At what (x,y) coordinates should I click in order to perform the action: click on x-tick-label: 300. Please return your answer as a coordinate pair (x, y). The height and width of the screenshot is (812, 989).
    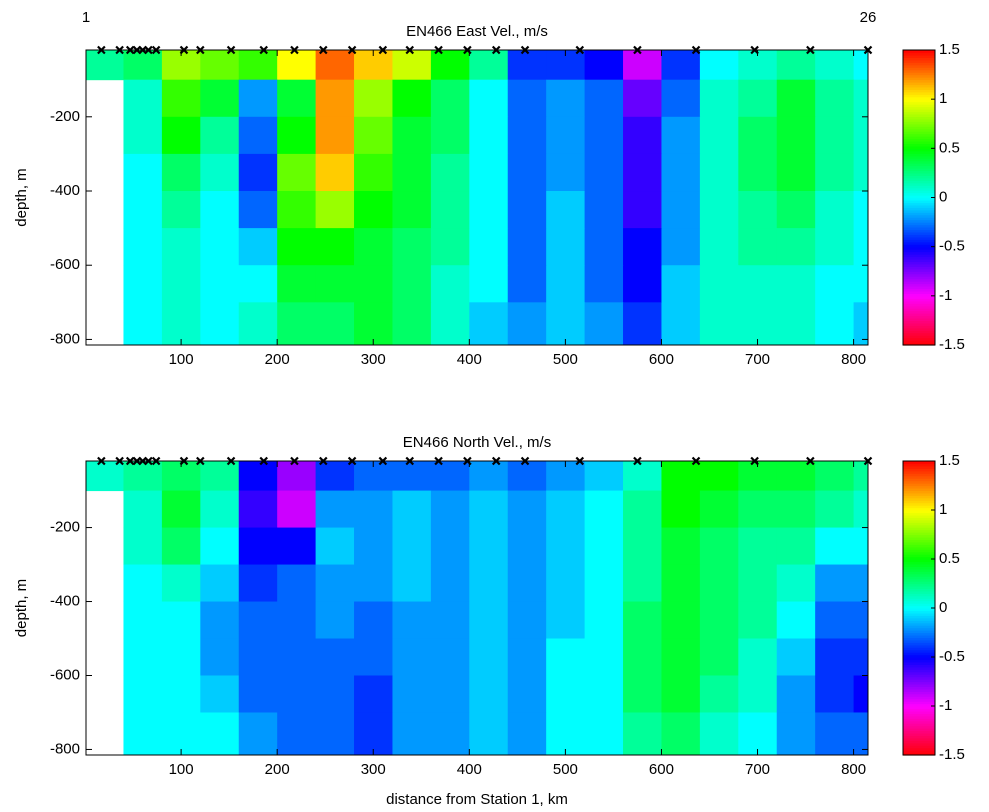
    Looking at the image, I should click on (373, 769).